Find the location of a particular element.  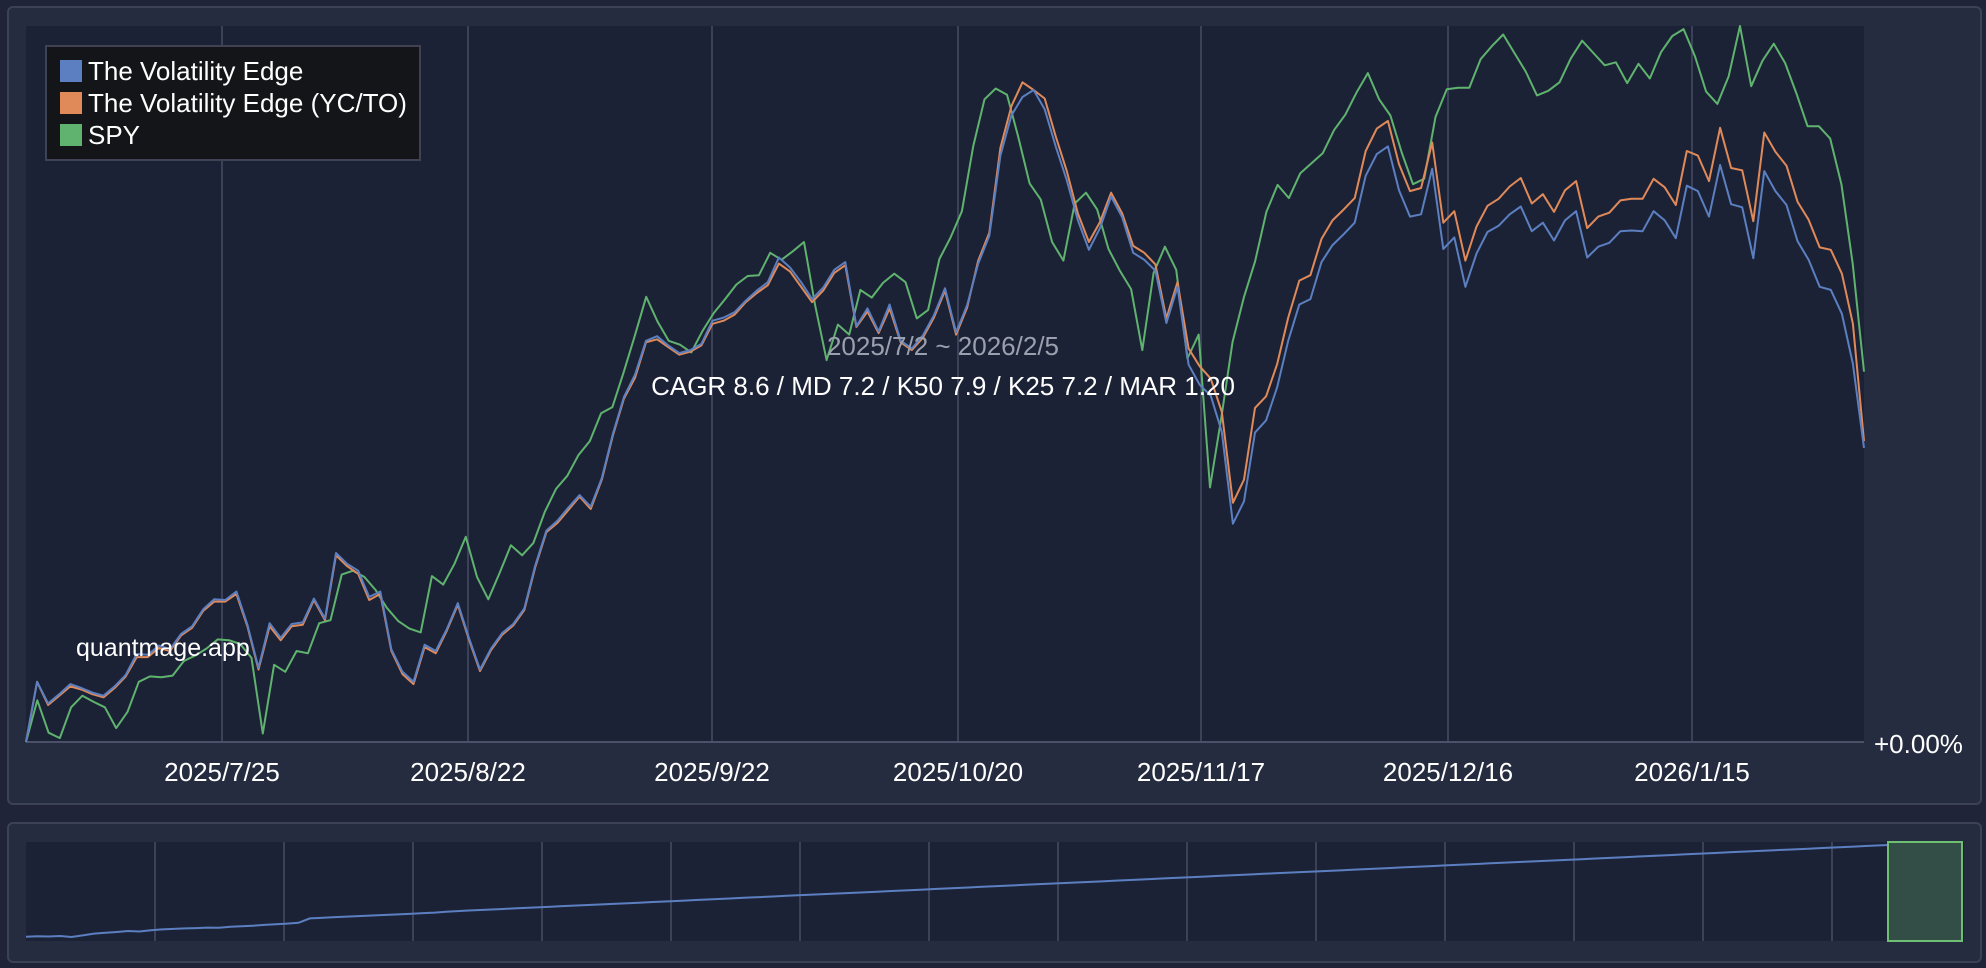

watermark: quantmage.app is located at coordinates (163, 648).